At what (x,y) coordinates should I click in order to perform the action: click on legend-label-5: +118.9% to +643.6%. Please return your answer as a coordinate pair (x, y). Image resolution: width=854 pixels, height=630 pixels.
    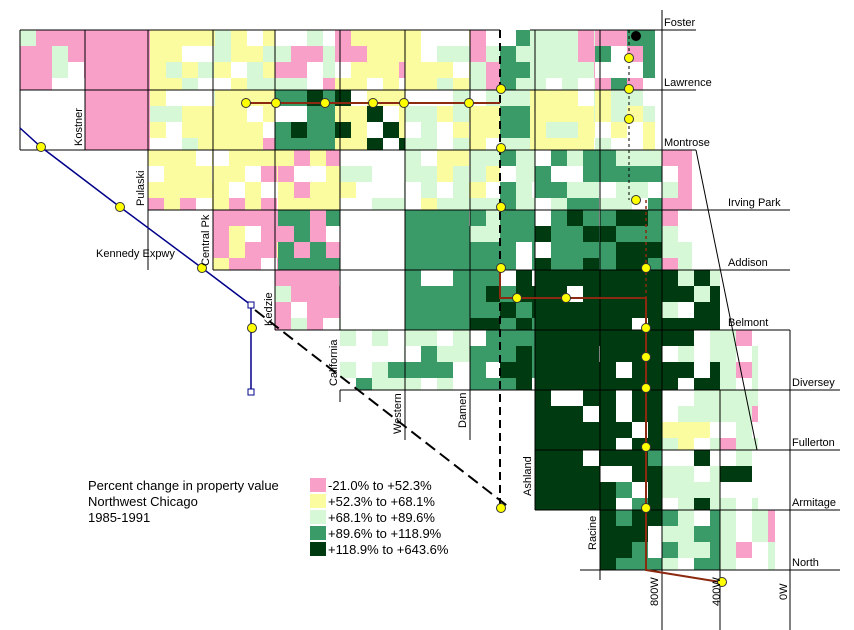
    Looking at the image, I should click on (388, 549).